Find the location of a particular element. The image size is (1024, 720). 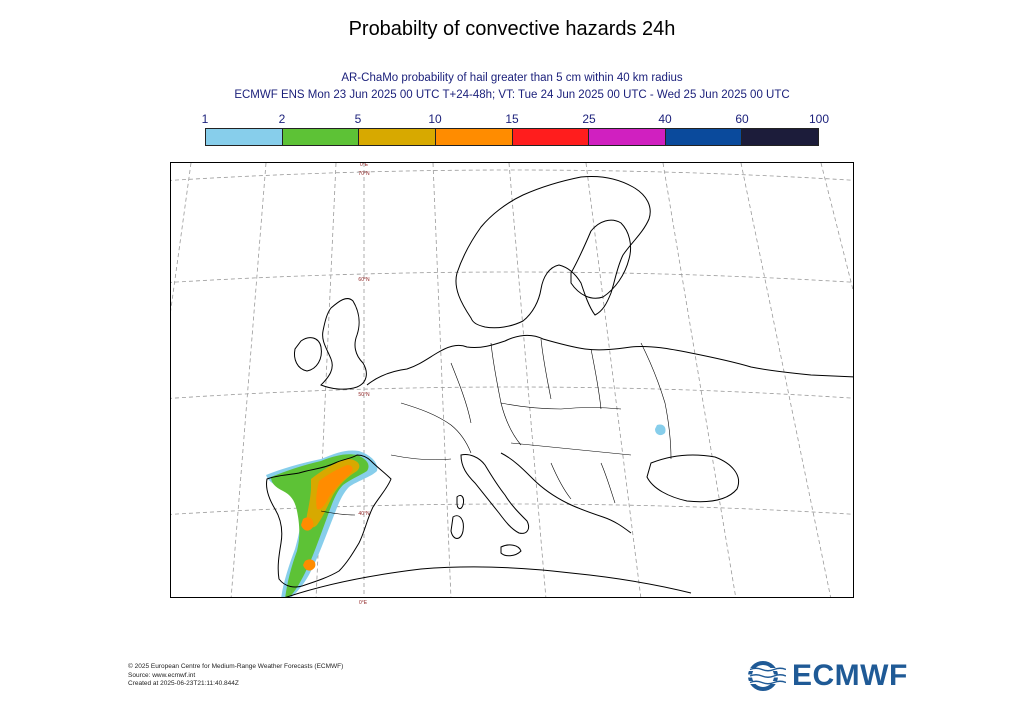

sardinia is located at coordinates (457, 527).